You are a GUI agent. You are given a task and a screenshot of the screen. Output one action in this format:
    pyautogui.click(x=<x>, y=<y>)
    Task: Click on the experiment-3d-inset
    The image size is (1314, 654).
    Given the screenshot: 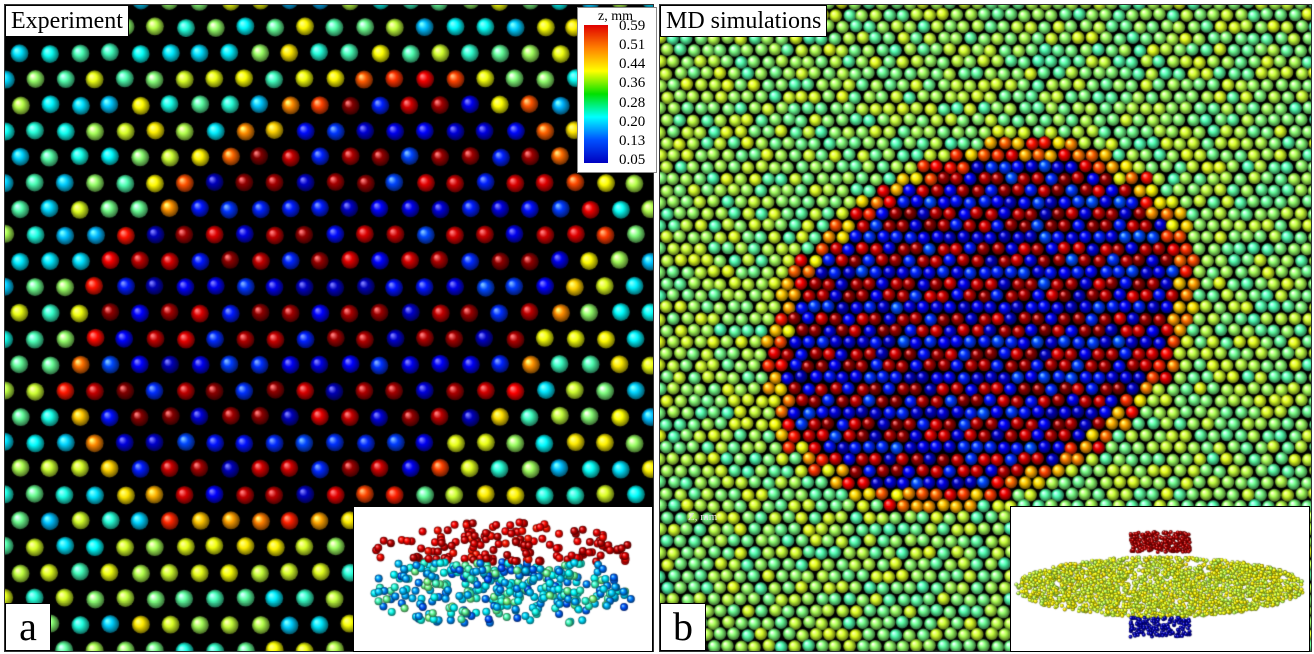 What is the action you would take?
    pyautogui.click(x=503, y=579)
    